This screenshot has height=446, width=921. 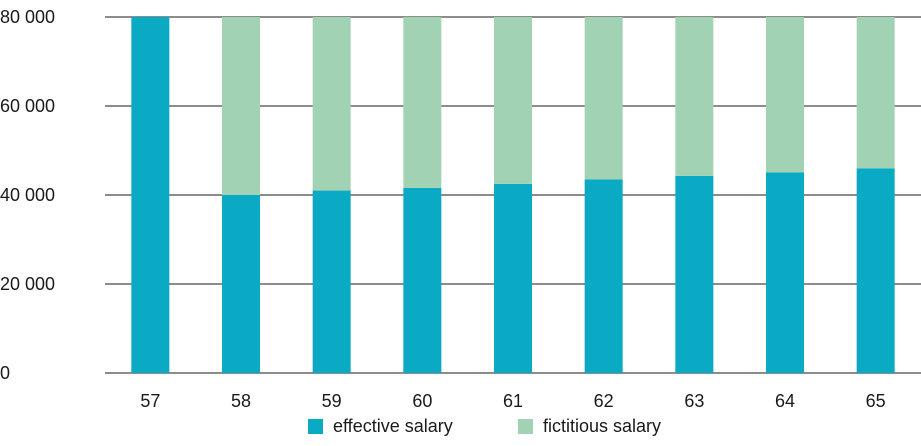 What do you see at coordinates (5, 373) in the screenshot?
I see `y-tick-label: 0` at bounding box center [5, 373].